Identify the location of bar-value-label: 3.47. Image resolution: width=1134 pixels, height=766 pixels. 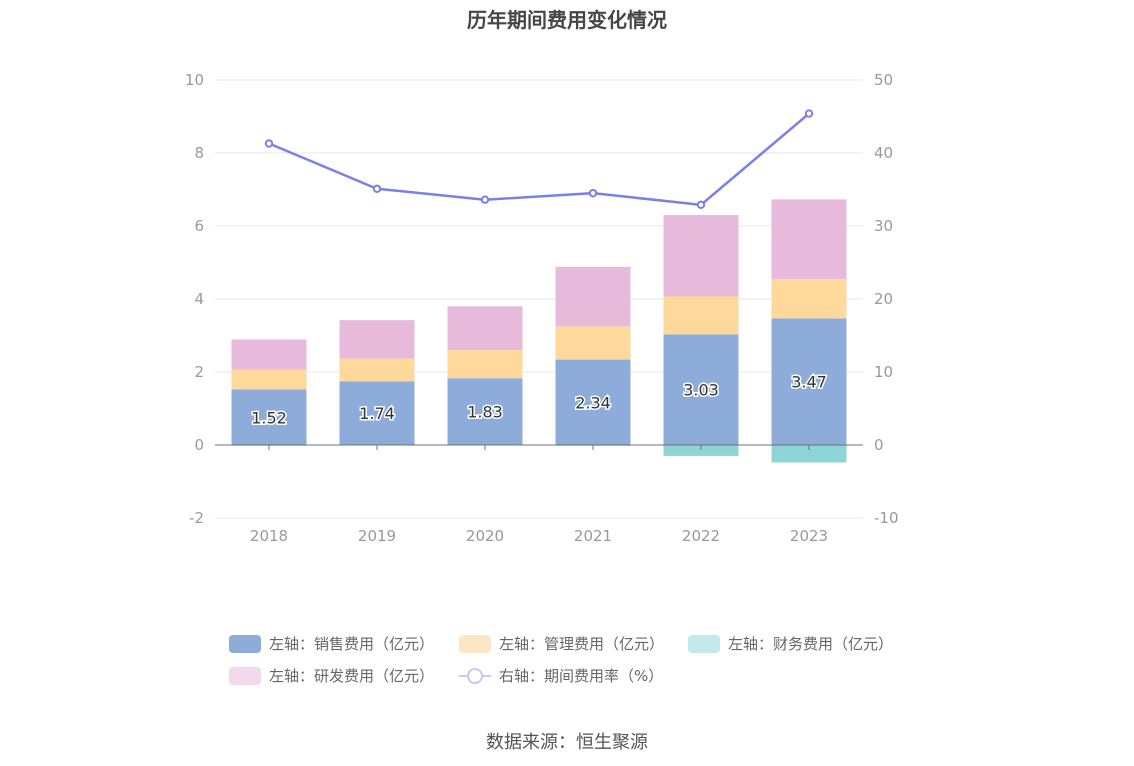
(809, 382).